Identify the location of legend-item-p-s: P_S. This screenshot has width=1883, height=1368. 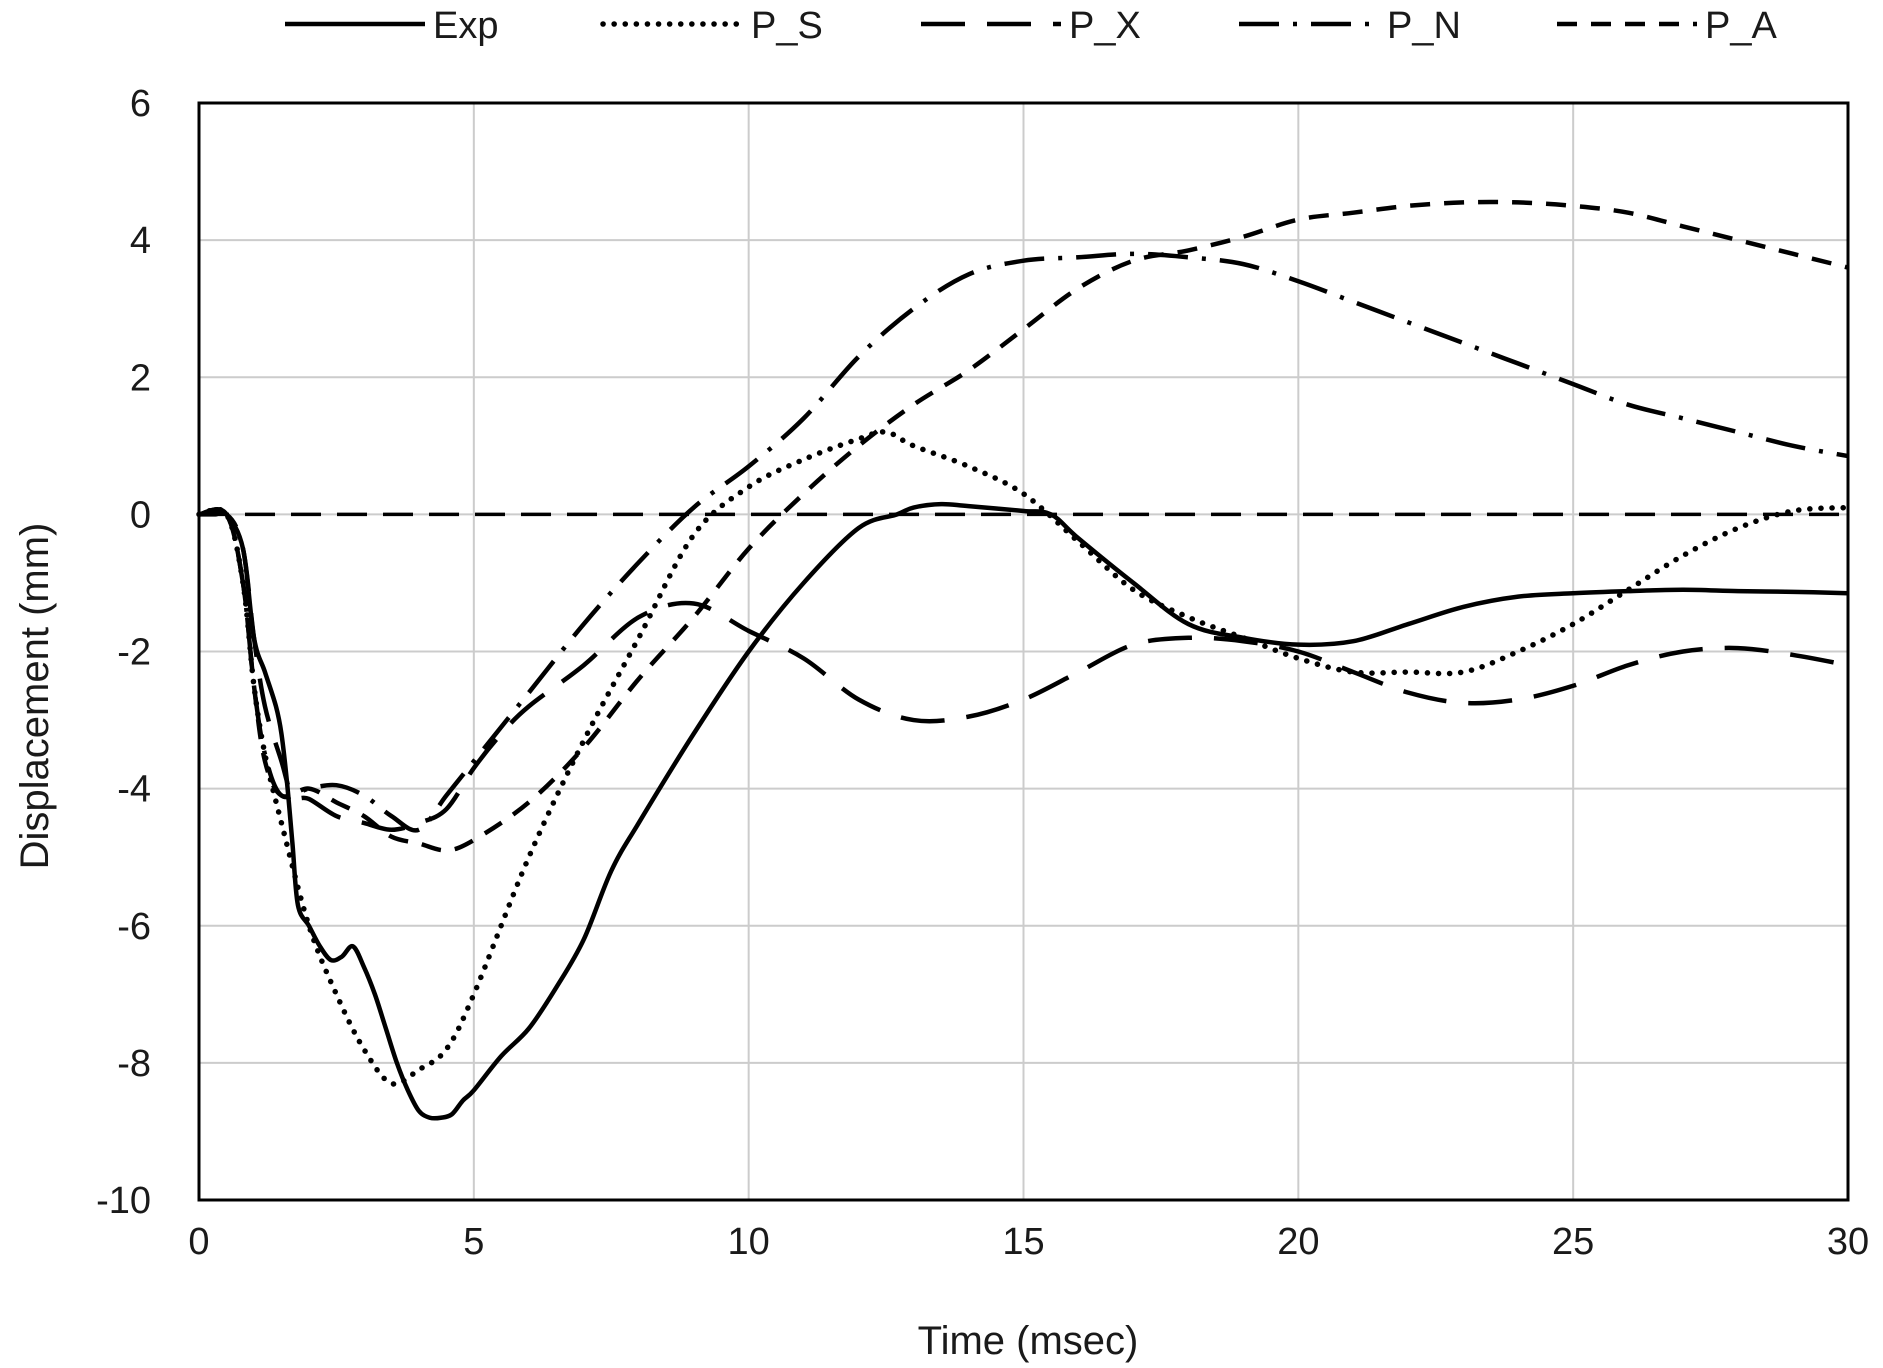
(711, 26).